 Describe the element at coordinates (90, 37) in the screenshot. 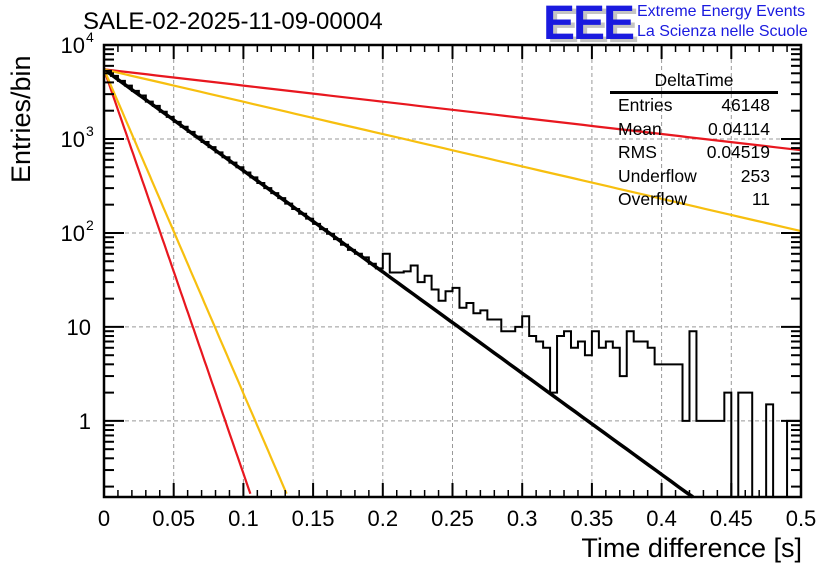

I see `y-tick-exponent: 4` at that location.